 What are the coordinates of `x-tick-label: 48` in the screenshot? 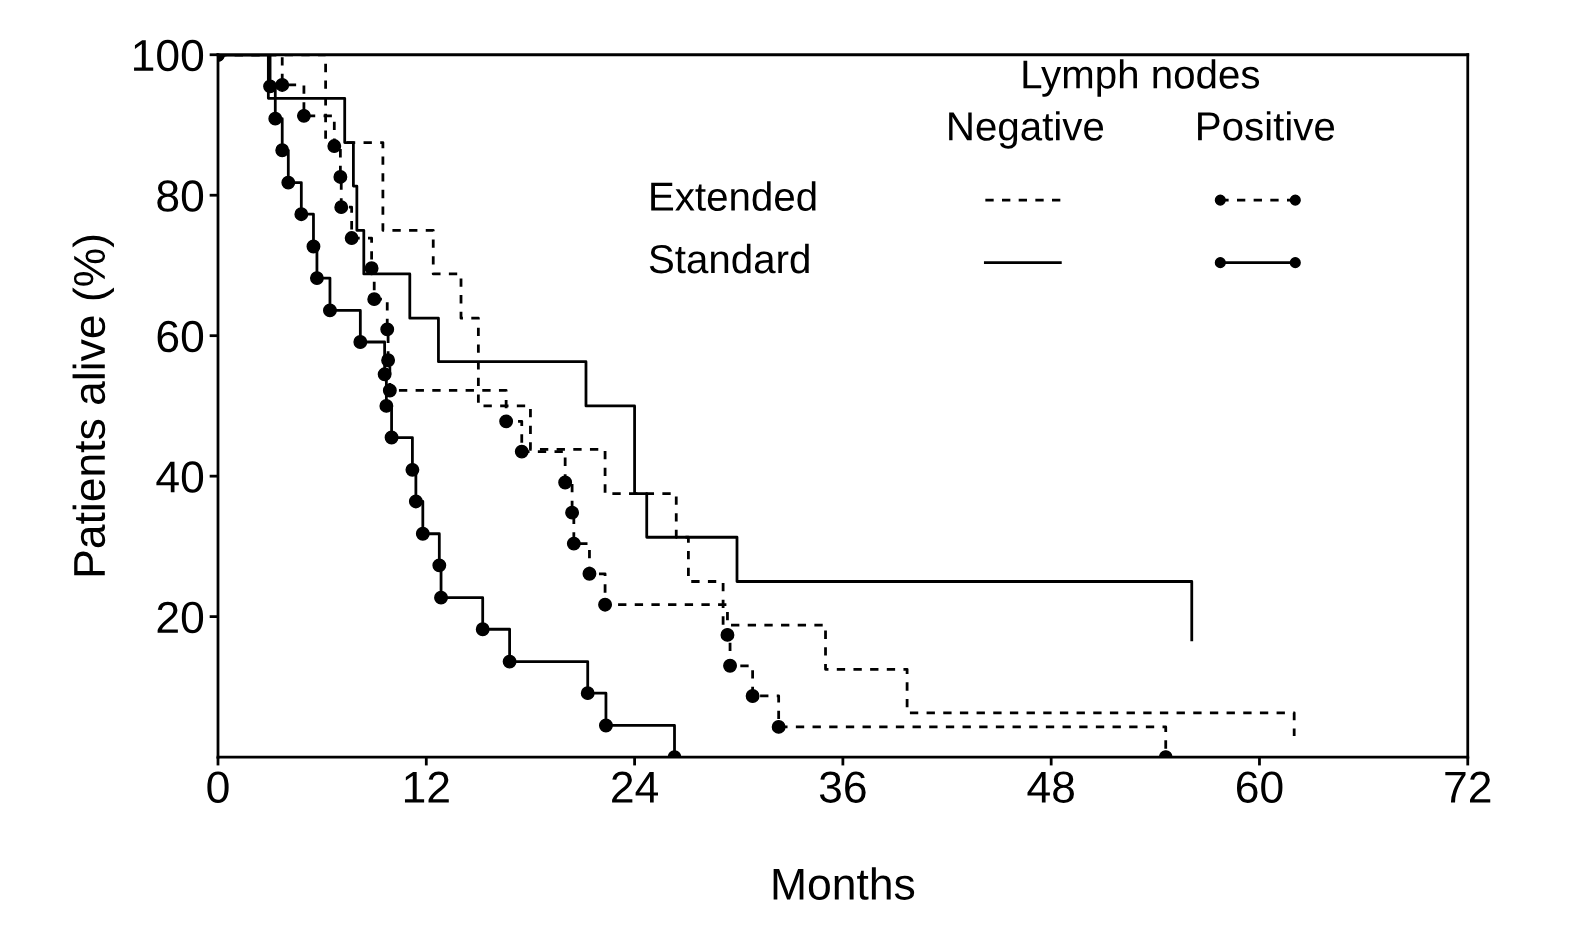 It's located at (1050, 787).